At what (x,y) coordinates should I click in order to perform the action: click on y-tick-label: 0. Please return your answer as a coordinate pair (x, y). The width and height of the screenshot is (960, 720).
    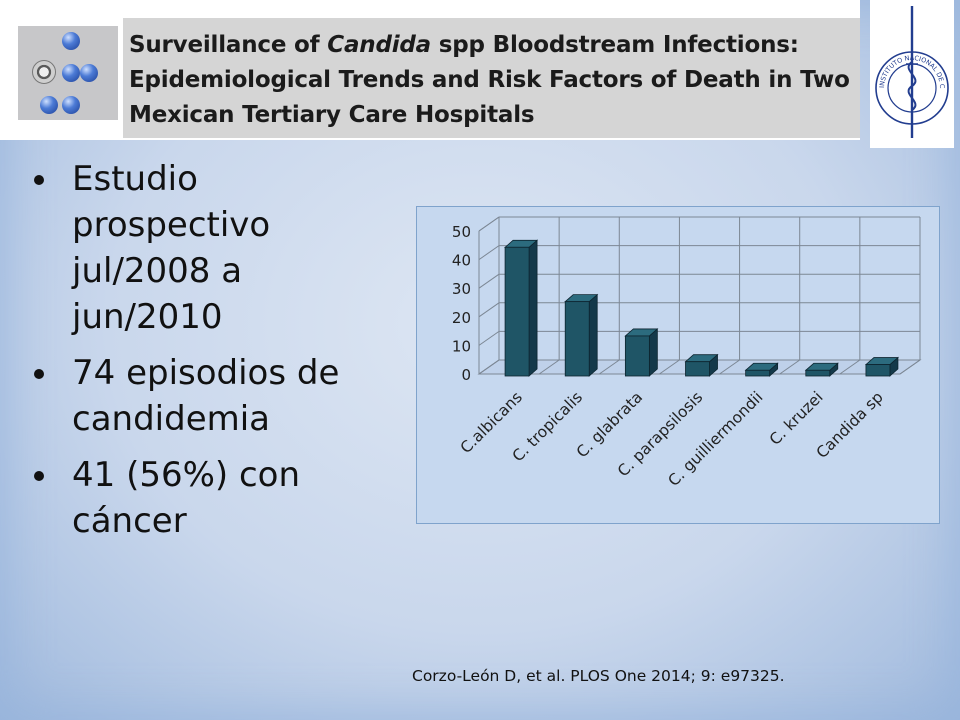
    Looking at the image, I should click on (466, 375).